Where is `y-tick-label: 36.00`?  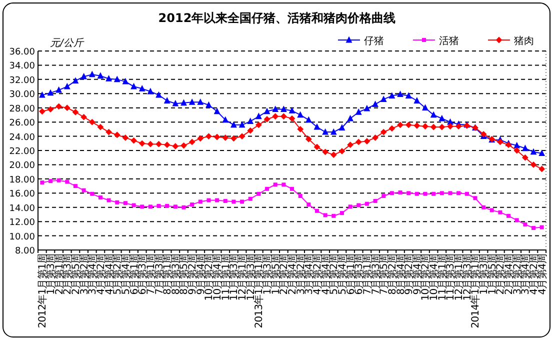 y-tick-label: 36.00 is located at coordinates (22, 53).